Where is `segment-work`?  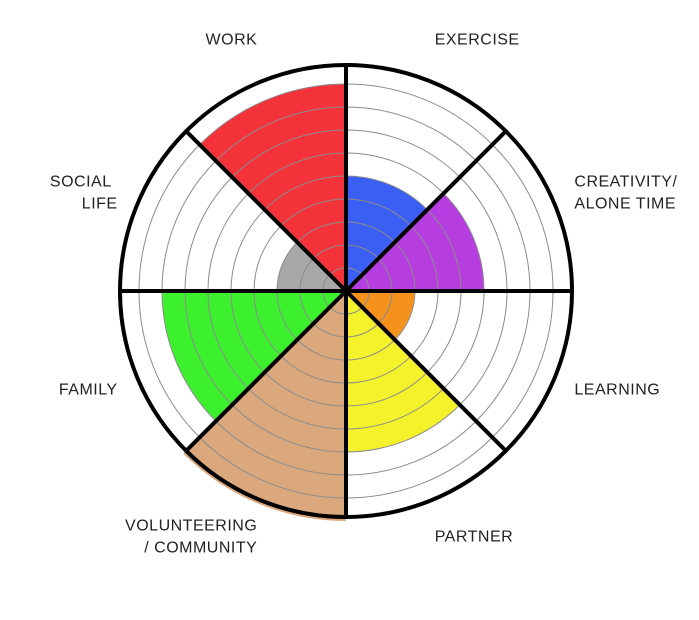
segment-work is located at coordinates (272, 187).